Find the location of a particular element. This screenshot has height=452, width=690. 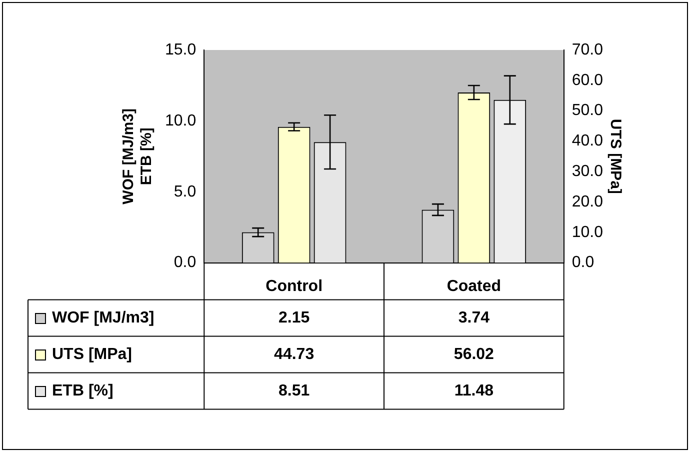

x-tick-label: Coated is located at coordinates (474, 286).